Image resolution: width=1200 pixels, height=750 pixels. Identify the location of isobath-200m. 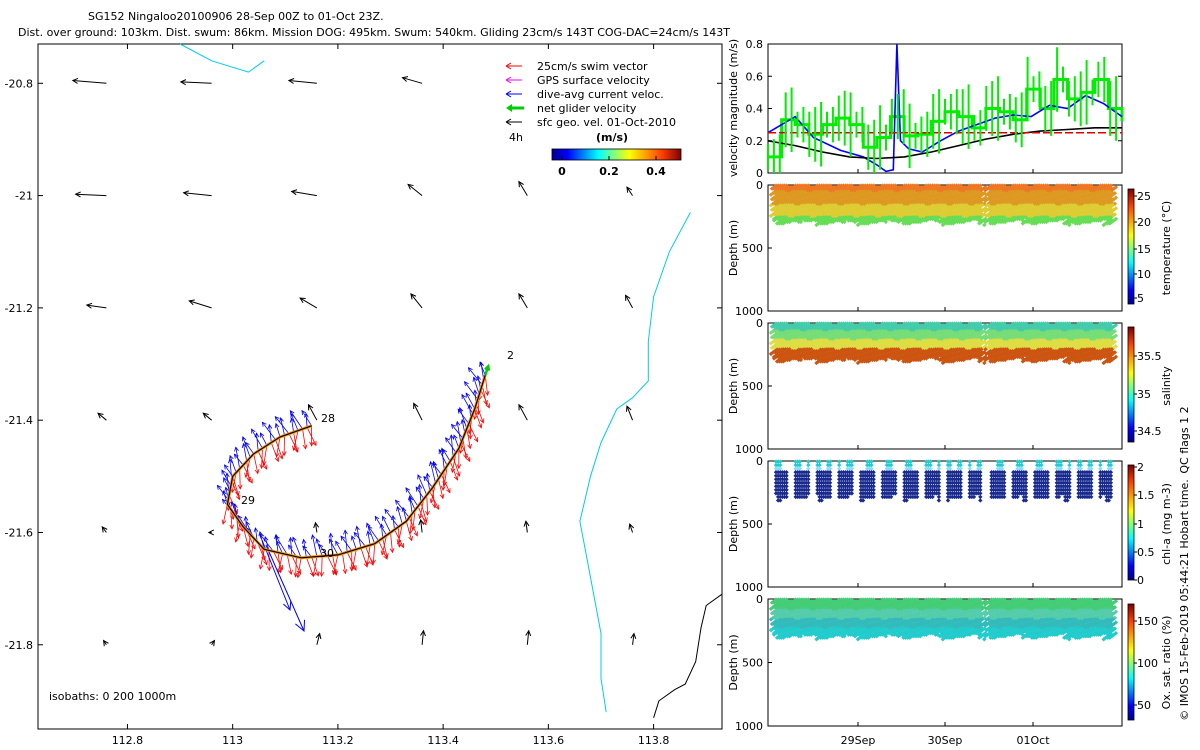
(688, 655).